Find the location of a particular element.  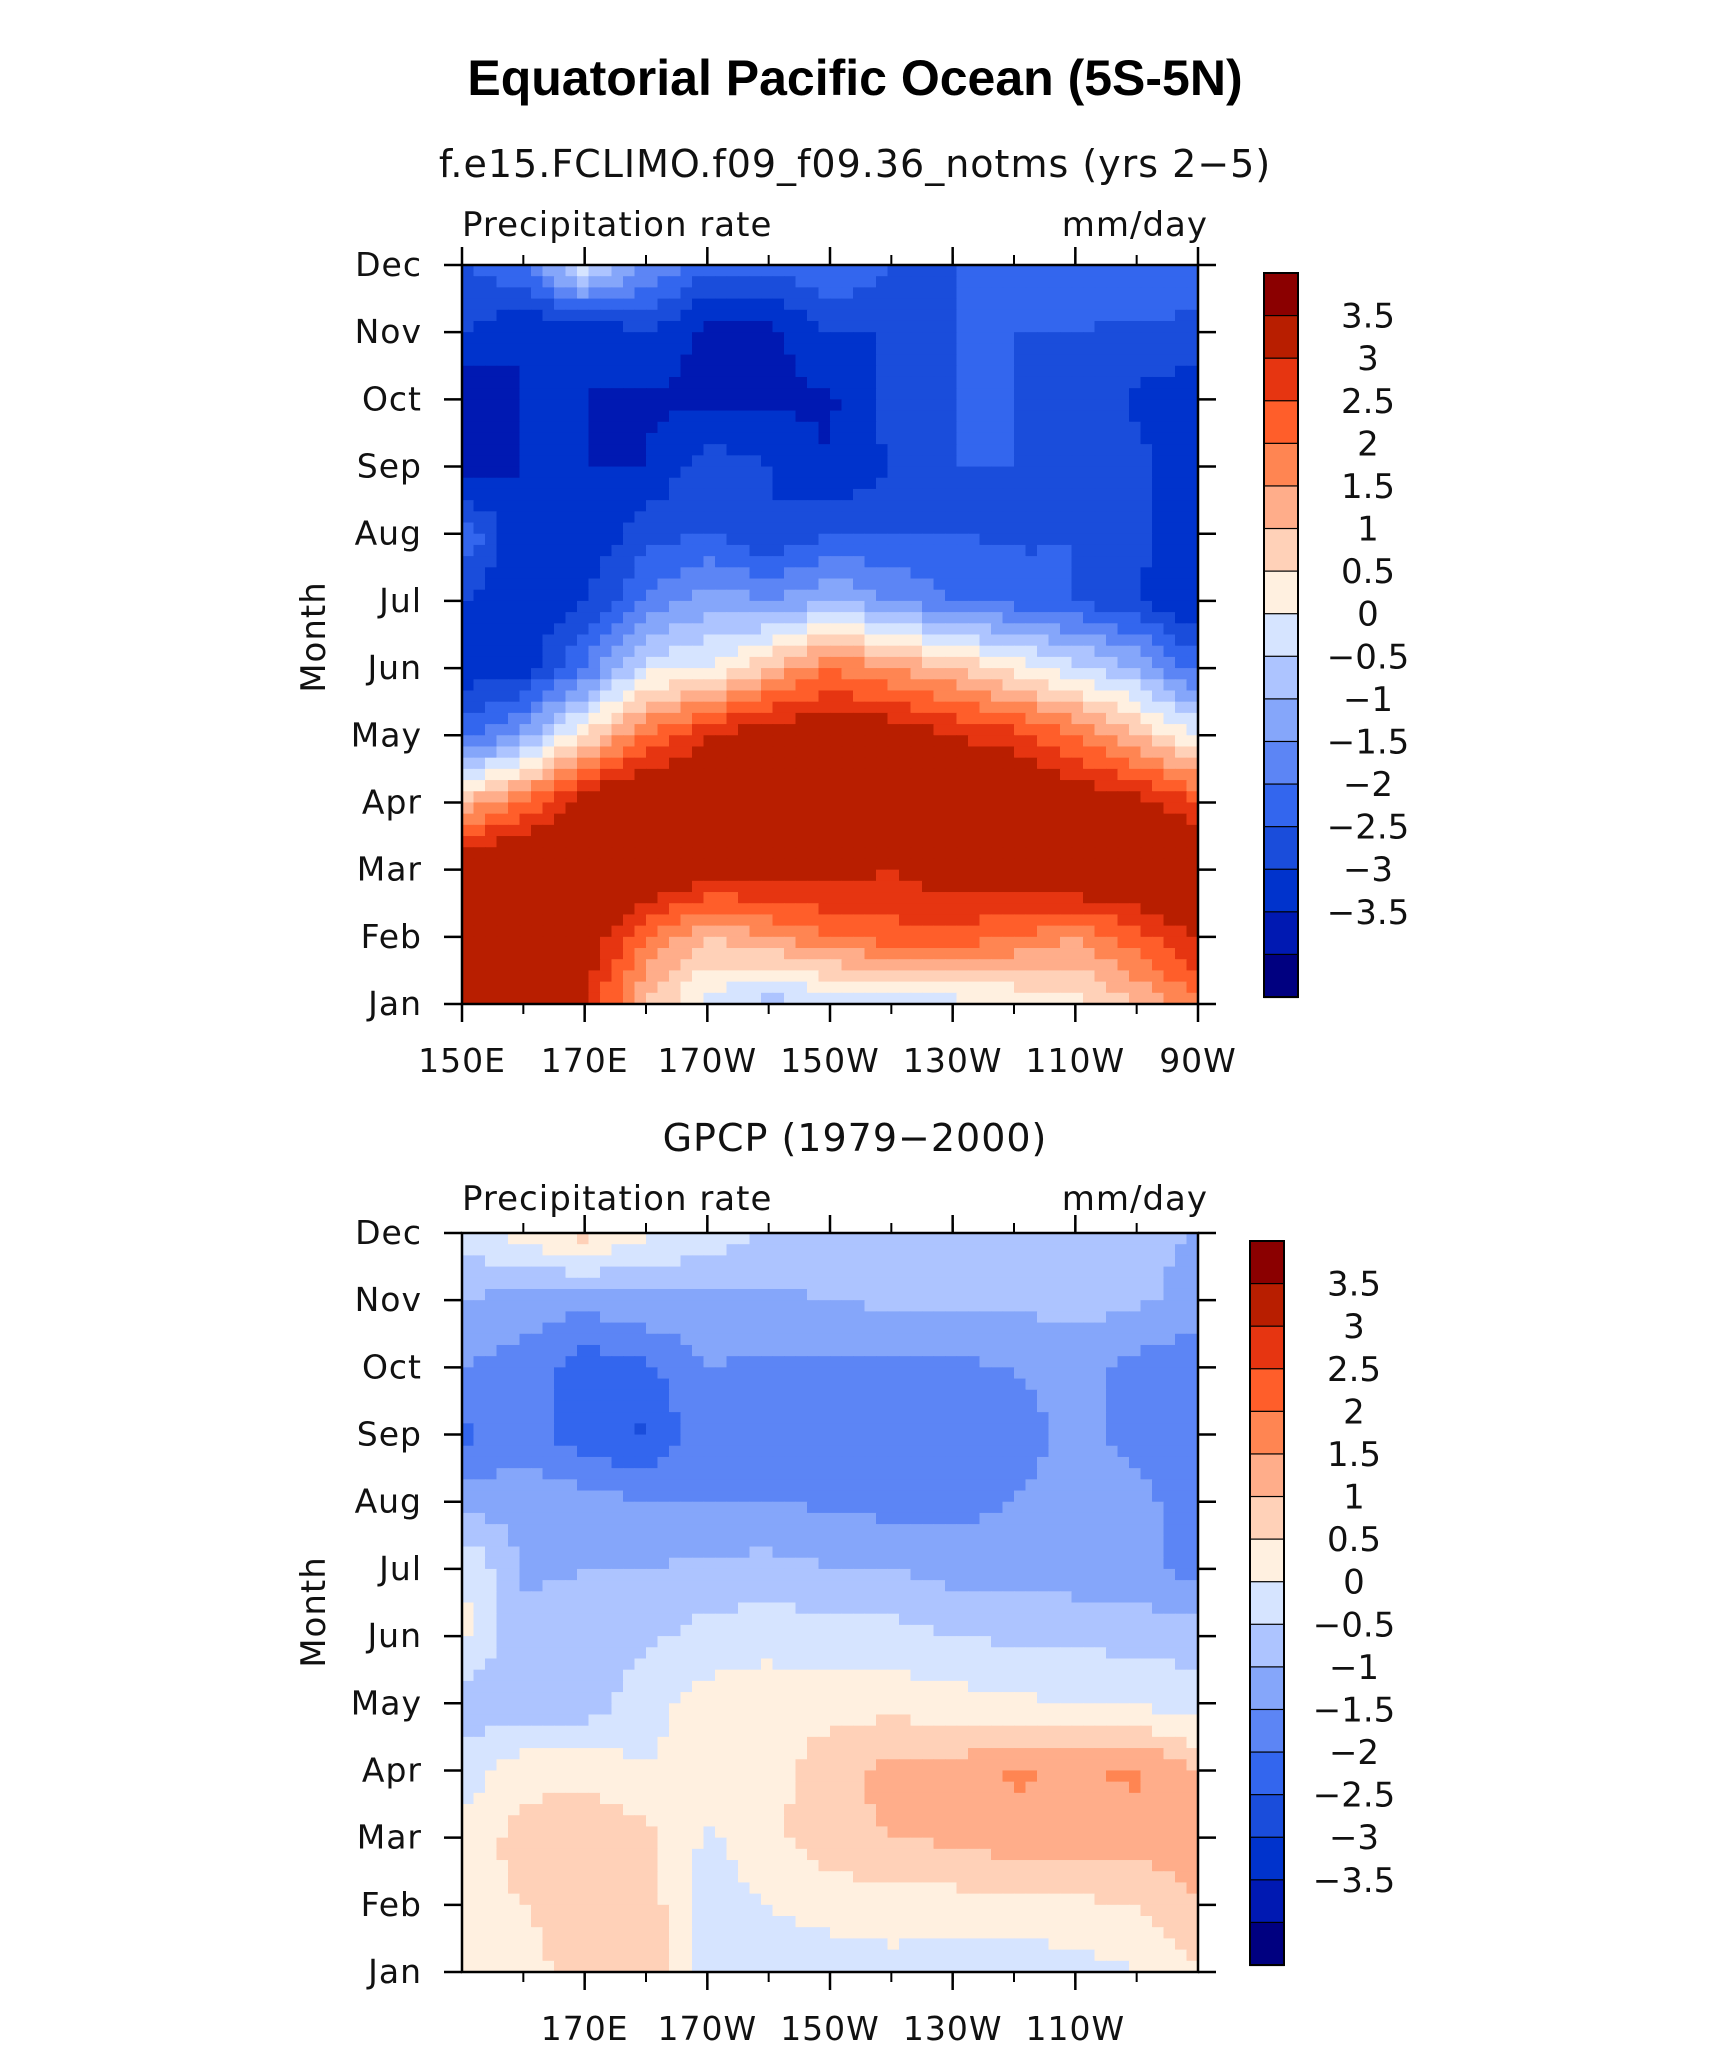

x-tick-label: 150E is located at coordinates (462, 1060).